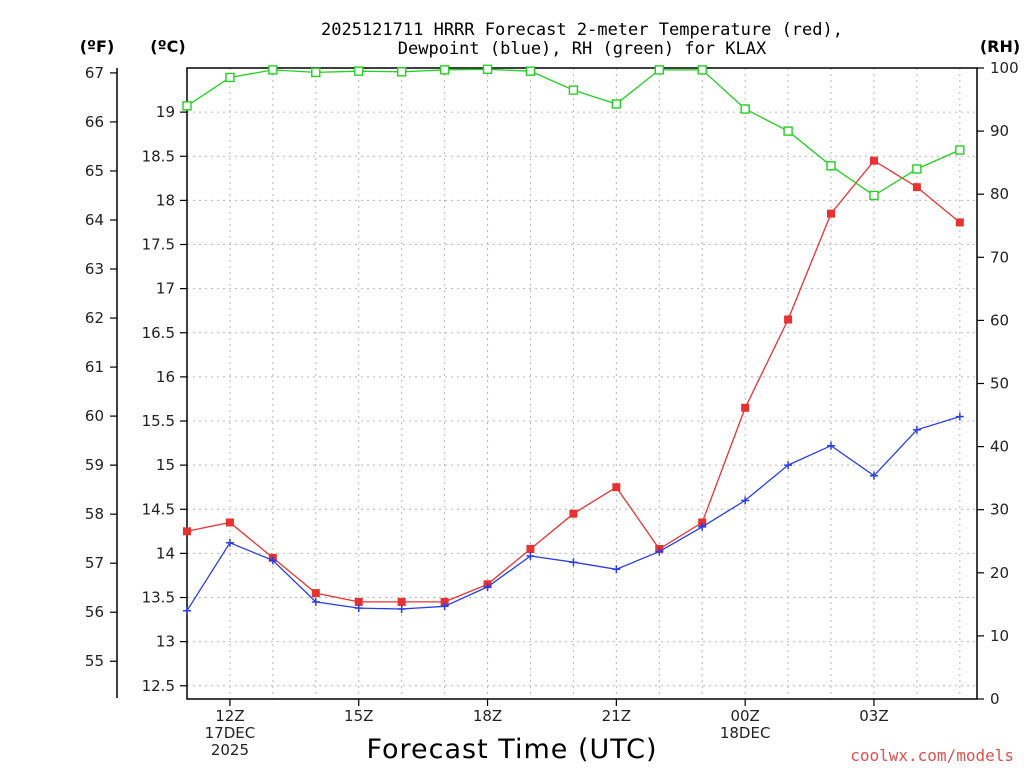 The width and height of the screenshot is (1024, 768). Describe the element at coordinates (1000, 46) in the screenshot. I see `rh-unit-label: (RH)` at that location.